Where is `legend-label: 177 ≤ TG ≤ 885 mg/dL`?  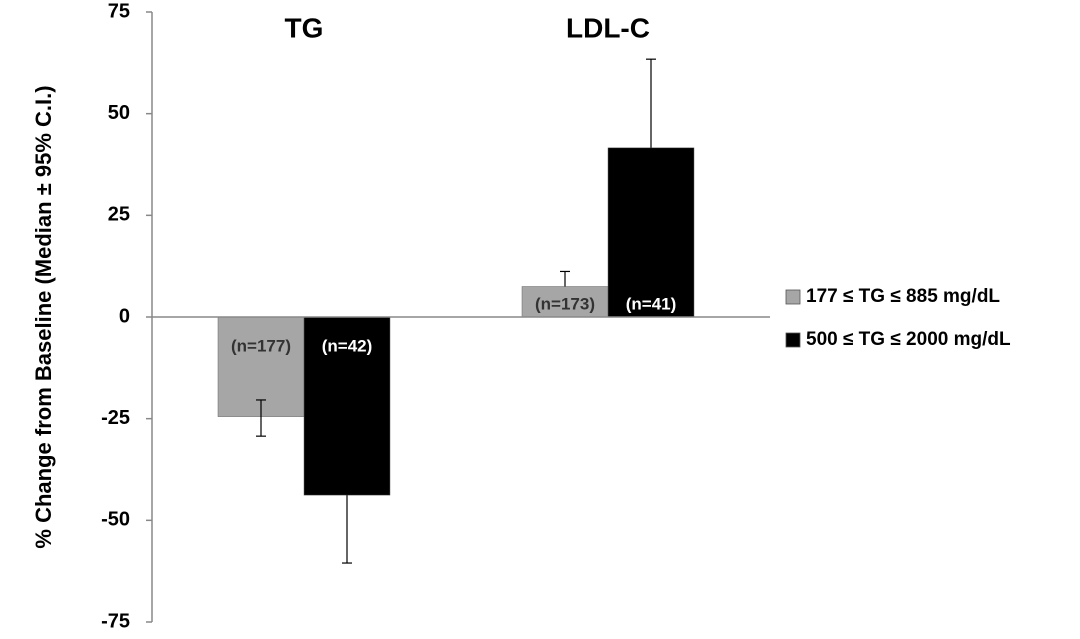
legend-label: 177 ≤ TG ≤ 885 mg/dL is located at coordinates (903, 296).